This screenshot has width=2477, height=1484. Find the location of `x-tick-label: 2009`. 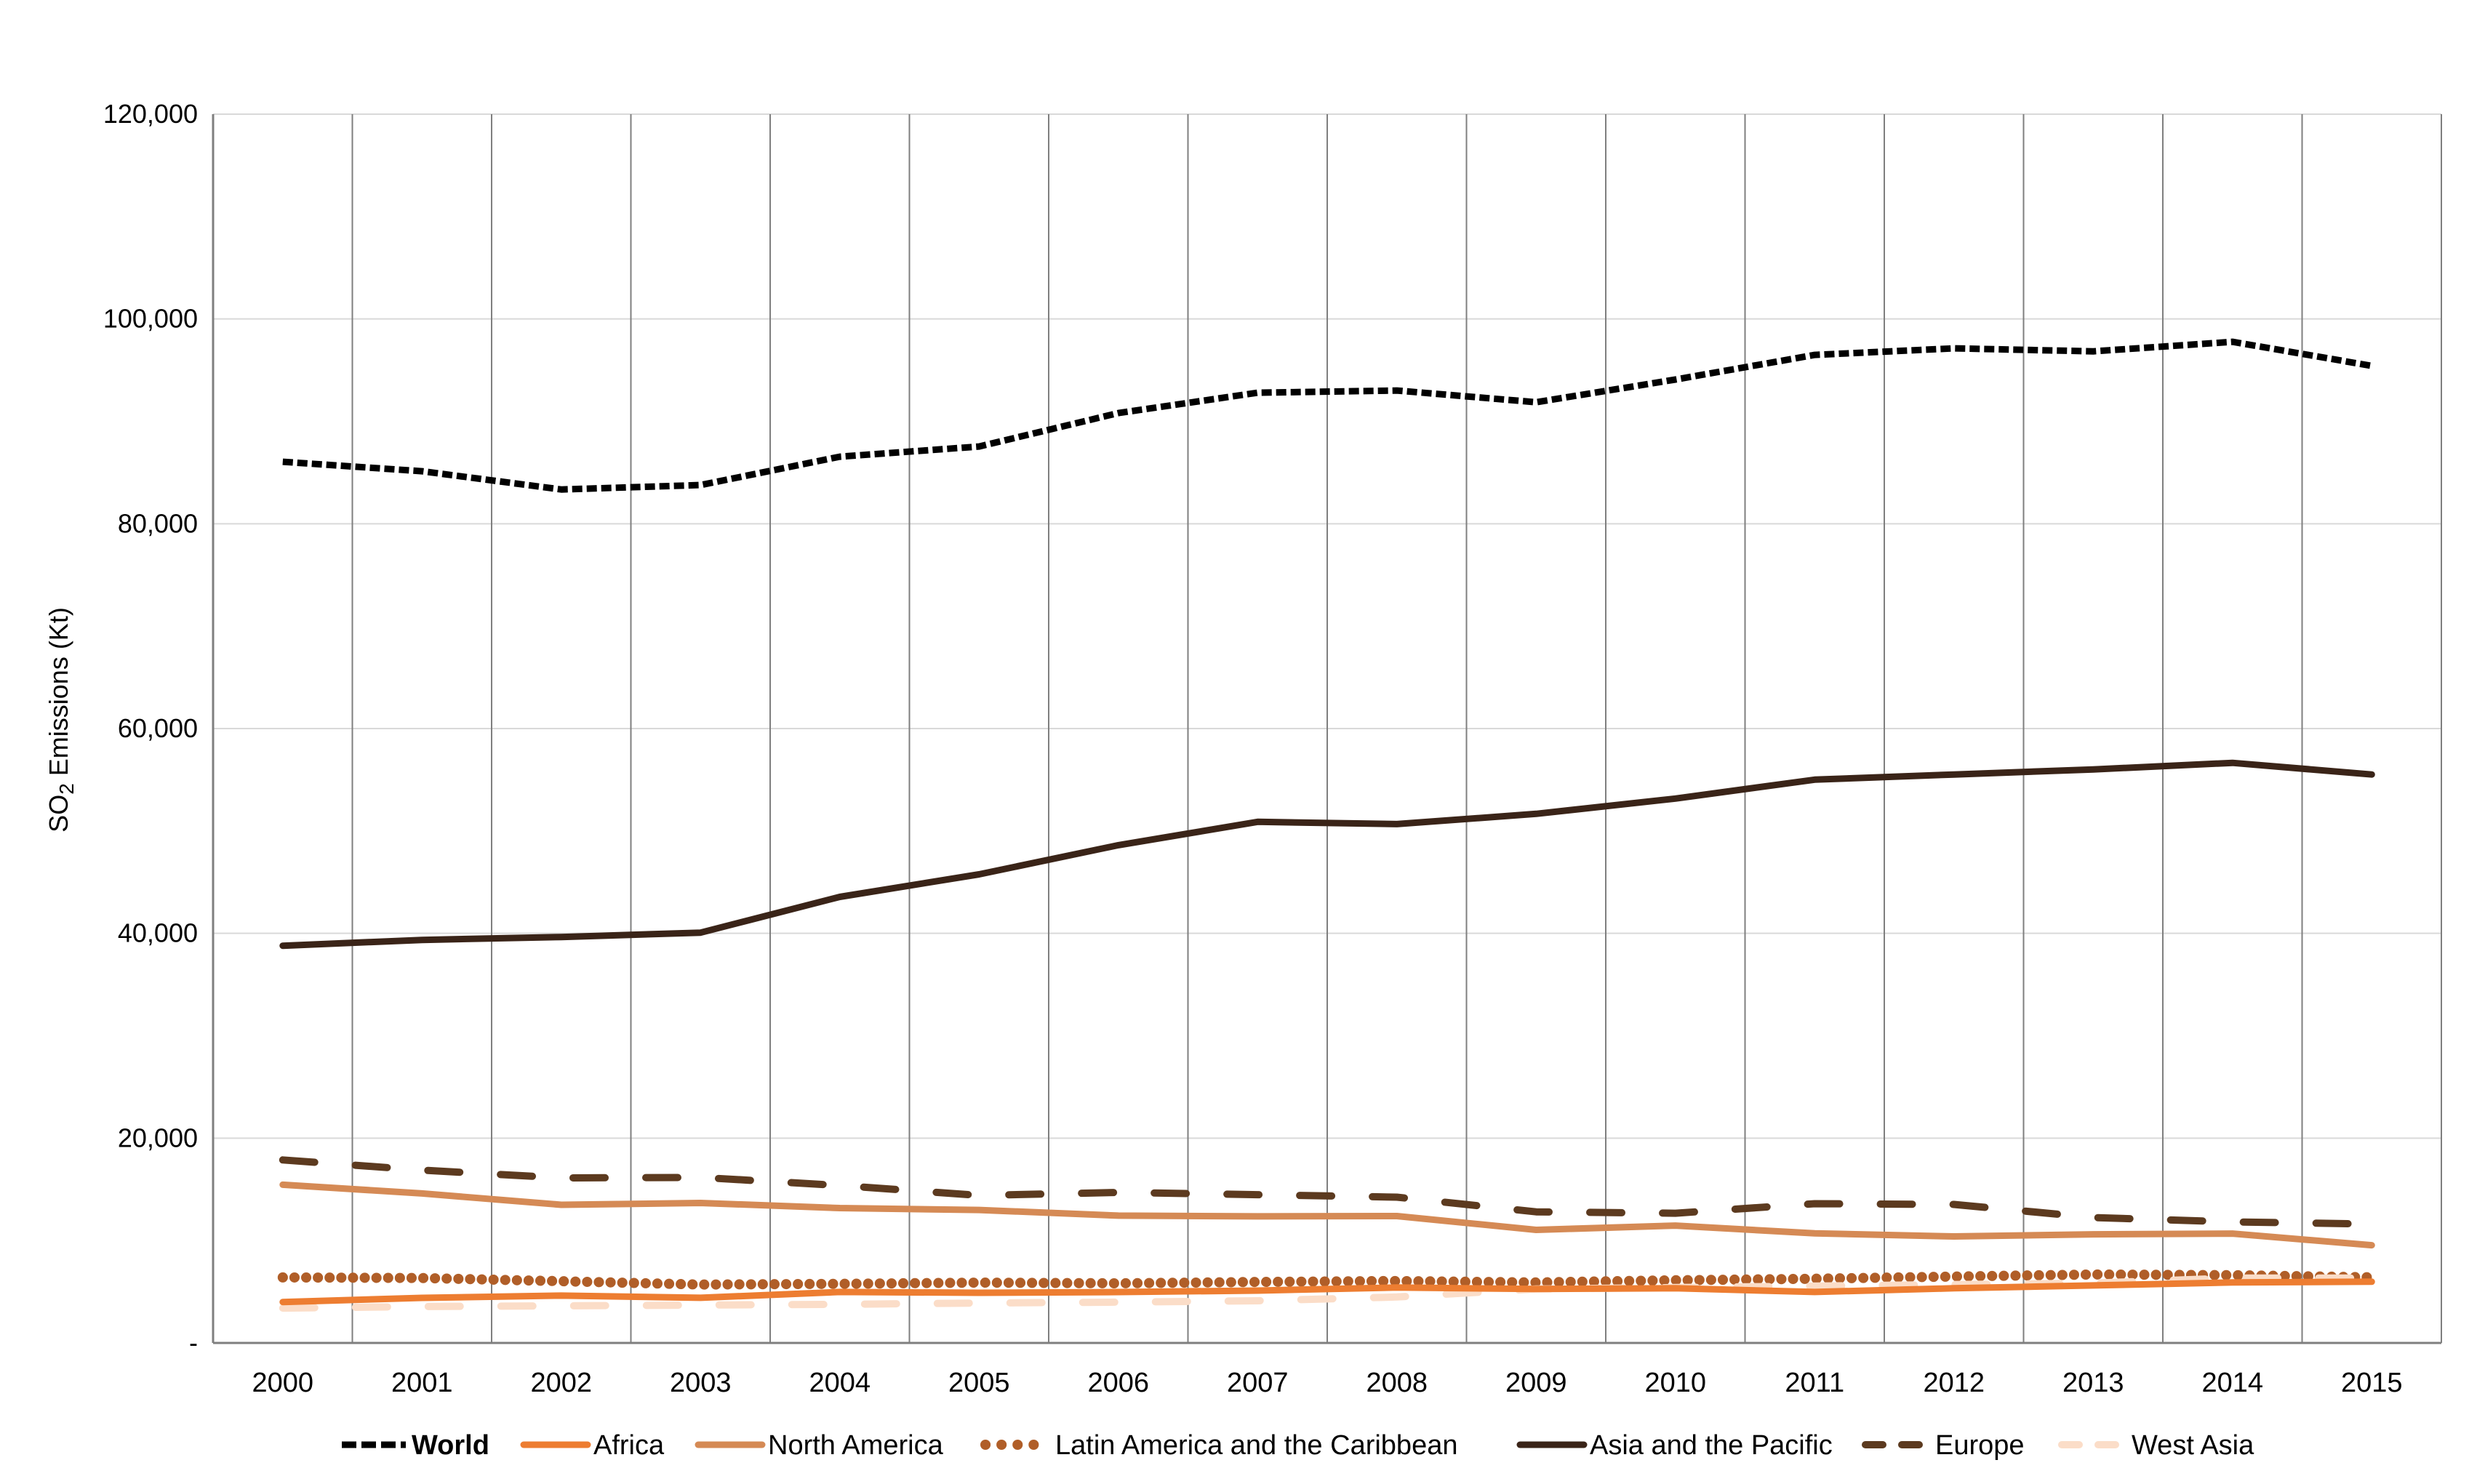

x-tick-label: 2009 is located at coordinates (1536, 1383).